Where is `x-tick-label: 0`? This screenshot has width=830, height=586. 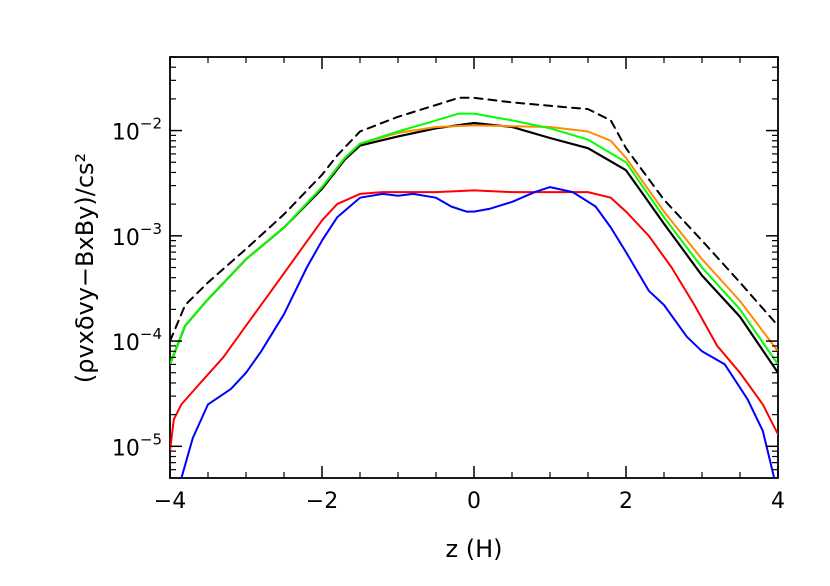
x-tick-label: 0 is located at coordinates (474, 501).